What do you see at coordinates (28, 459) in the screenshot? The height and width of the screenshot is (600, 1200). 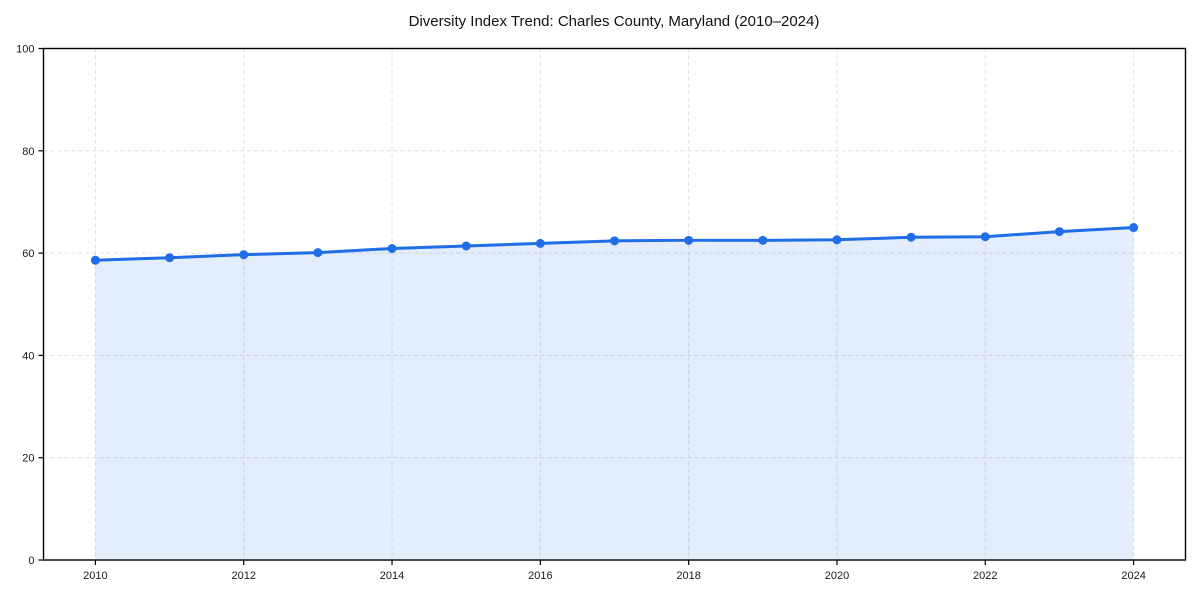 I see `y-tick-label: 20` at bounding box center [28, 459].